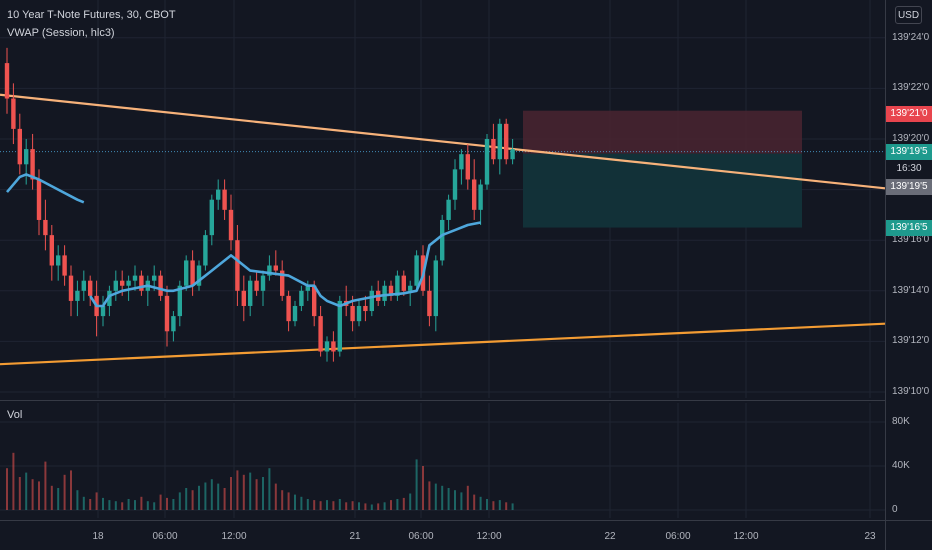  Describe the element at coordinates (911, 290) in the screenshot. I see `price-tick: 139'14'0` at that location.